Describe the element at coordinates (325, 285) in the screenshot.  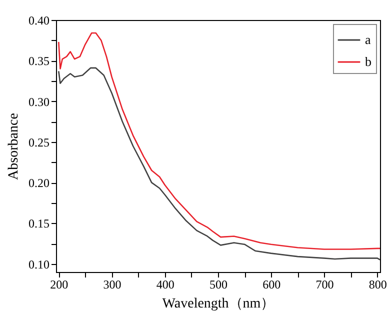
I see `x-tick-label: 700` at that location.